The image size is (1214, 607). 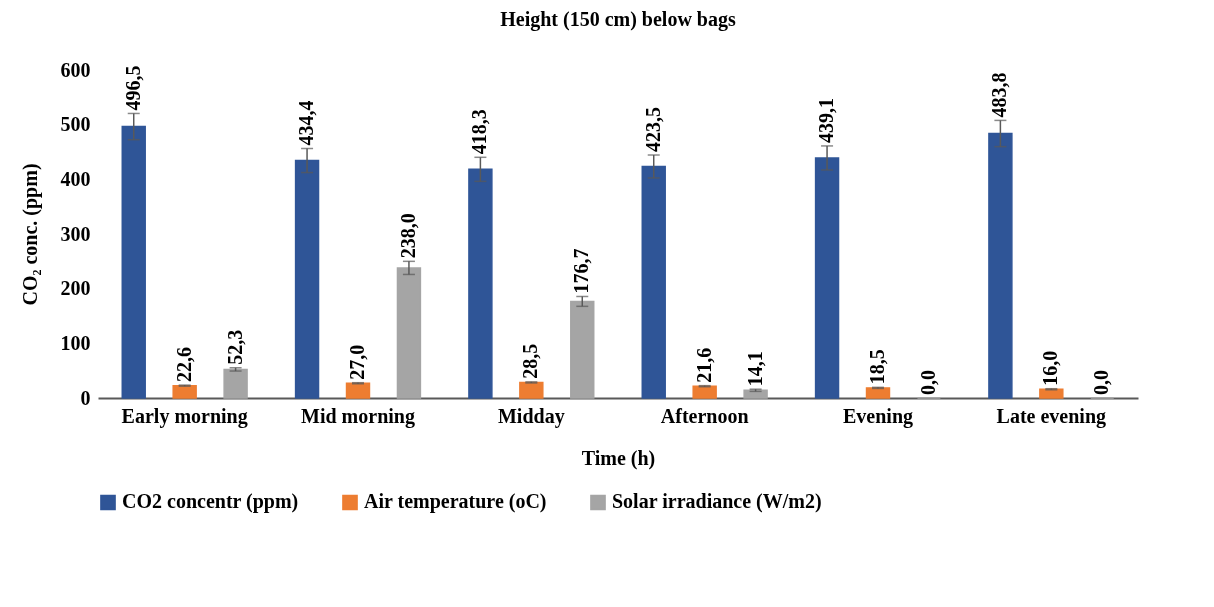 What do you see at coordinates (652, 130) in the screenshot?
I see `data-label: 423,5` at bounding box center [652, 130].